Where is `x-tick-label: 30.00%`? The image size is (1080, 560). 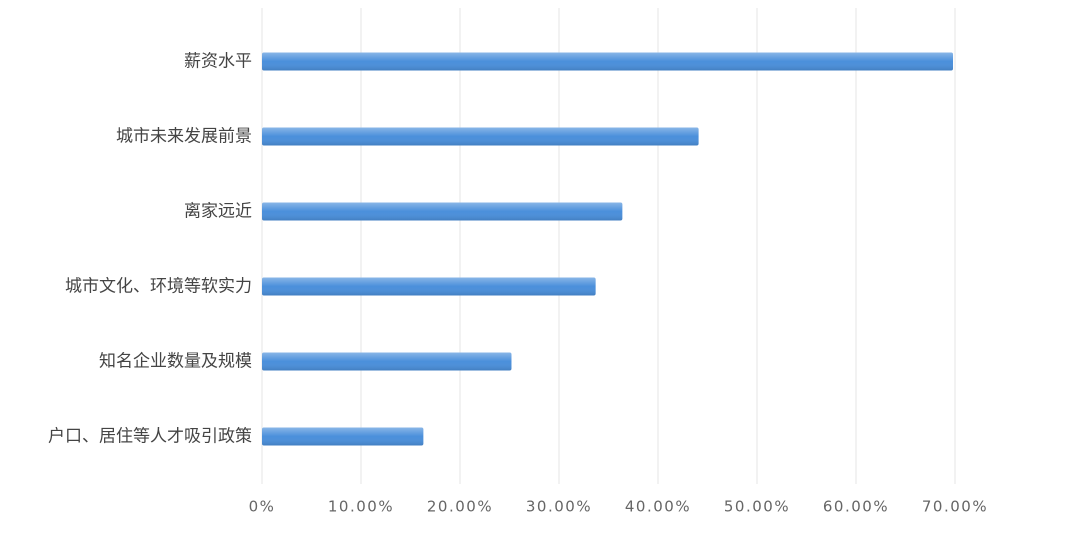
x-tick-label: 30.00% is located at coordinates (559, 507).